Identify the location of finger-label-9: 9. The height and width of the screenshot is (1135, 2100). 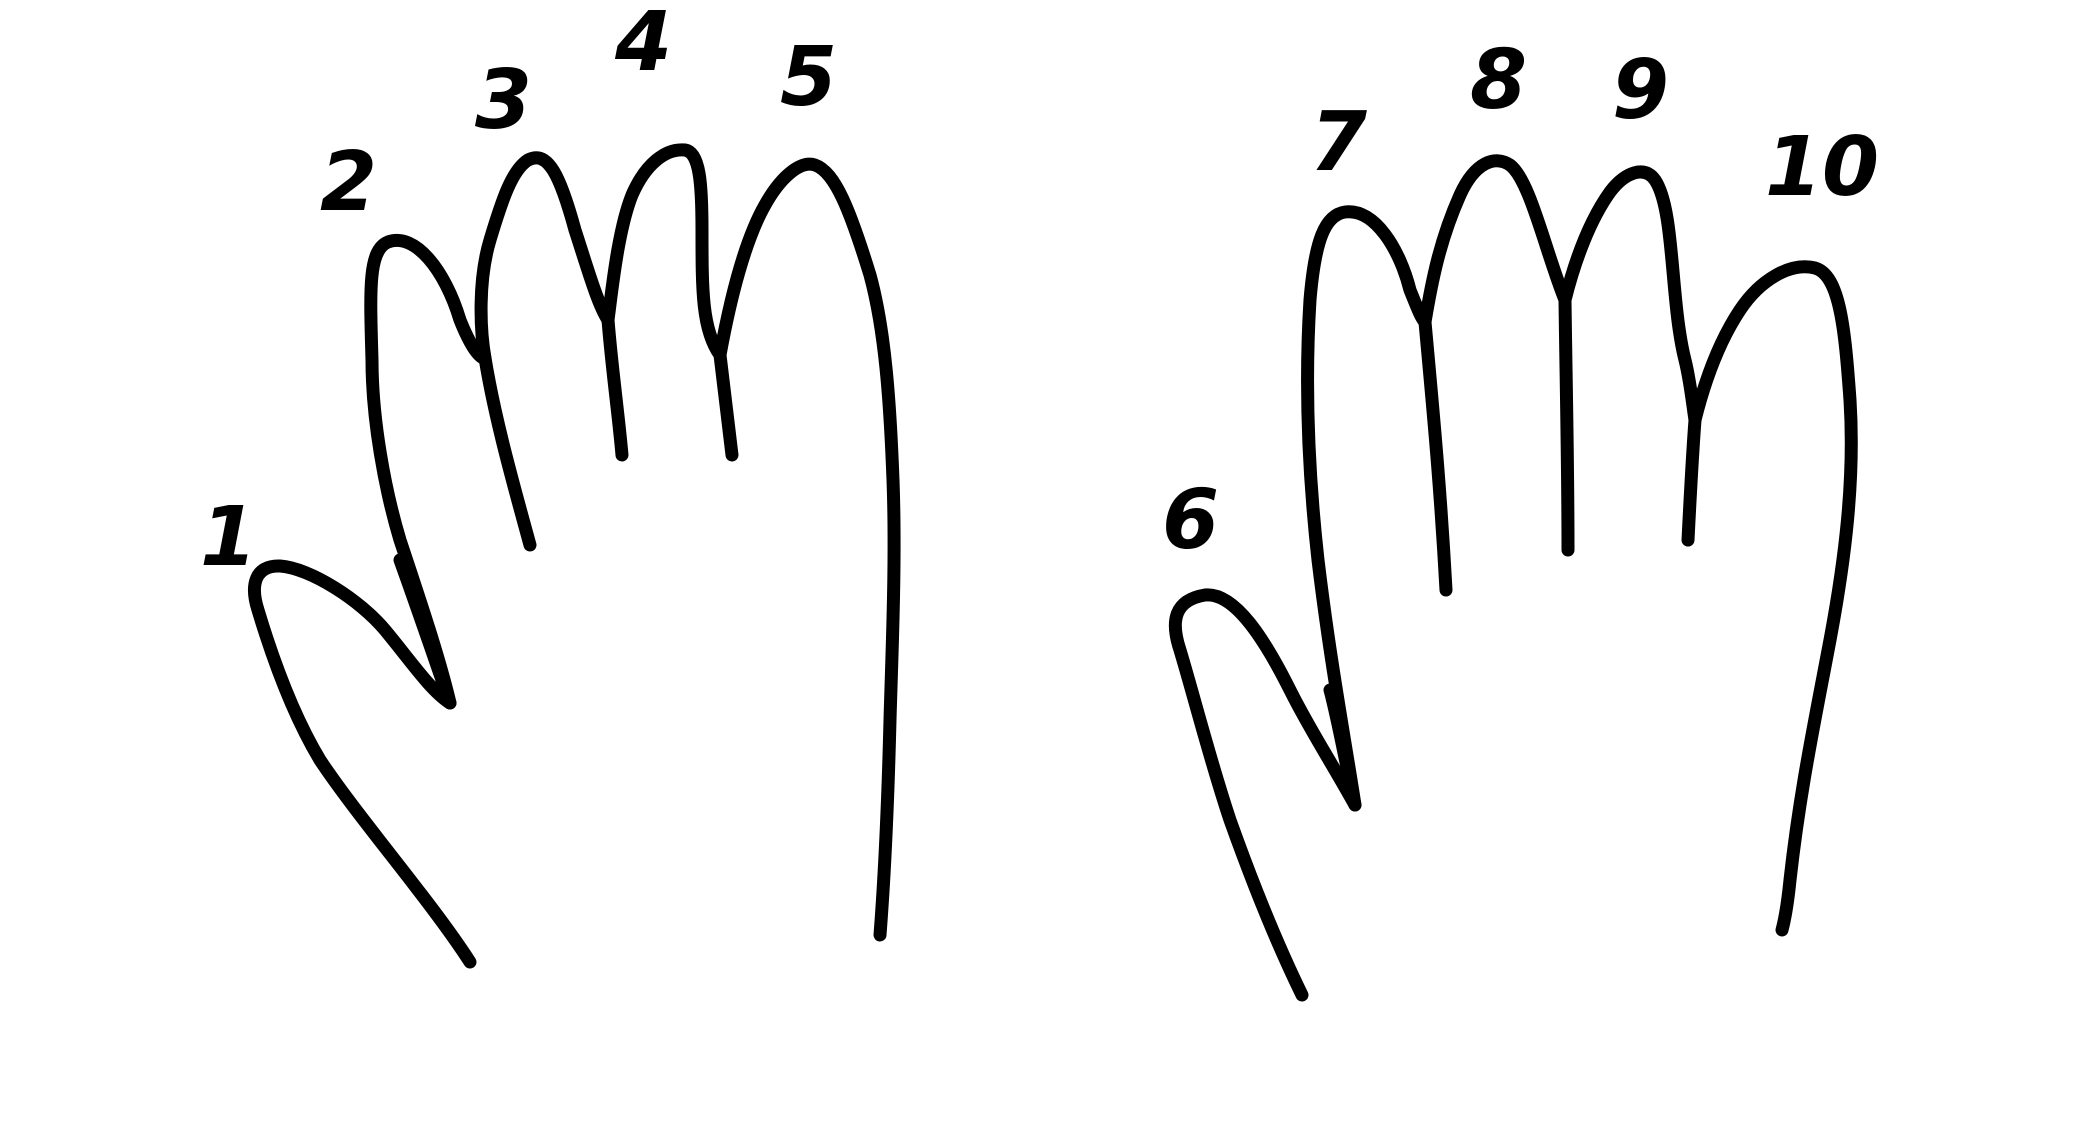
(1640, 90).